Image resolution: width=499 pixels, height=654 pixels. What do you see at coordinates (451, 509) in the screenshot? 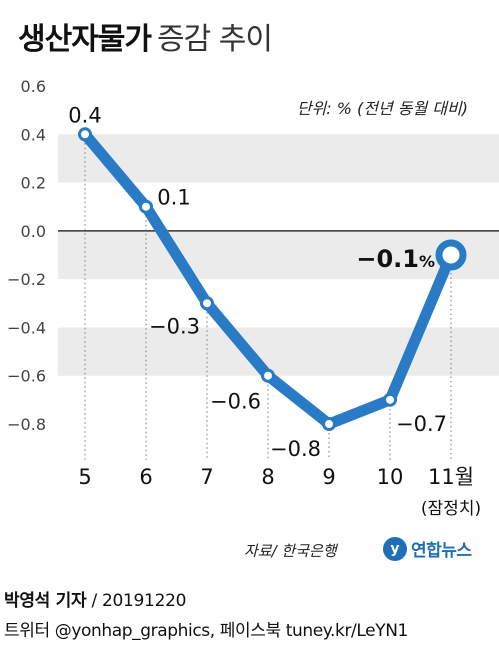
I see `x-tick-sublabel: (잠정치)` at bounding box center [451, 509].